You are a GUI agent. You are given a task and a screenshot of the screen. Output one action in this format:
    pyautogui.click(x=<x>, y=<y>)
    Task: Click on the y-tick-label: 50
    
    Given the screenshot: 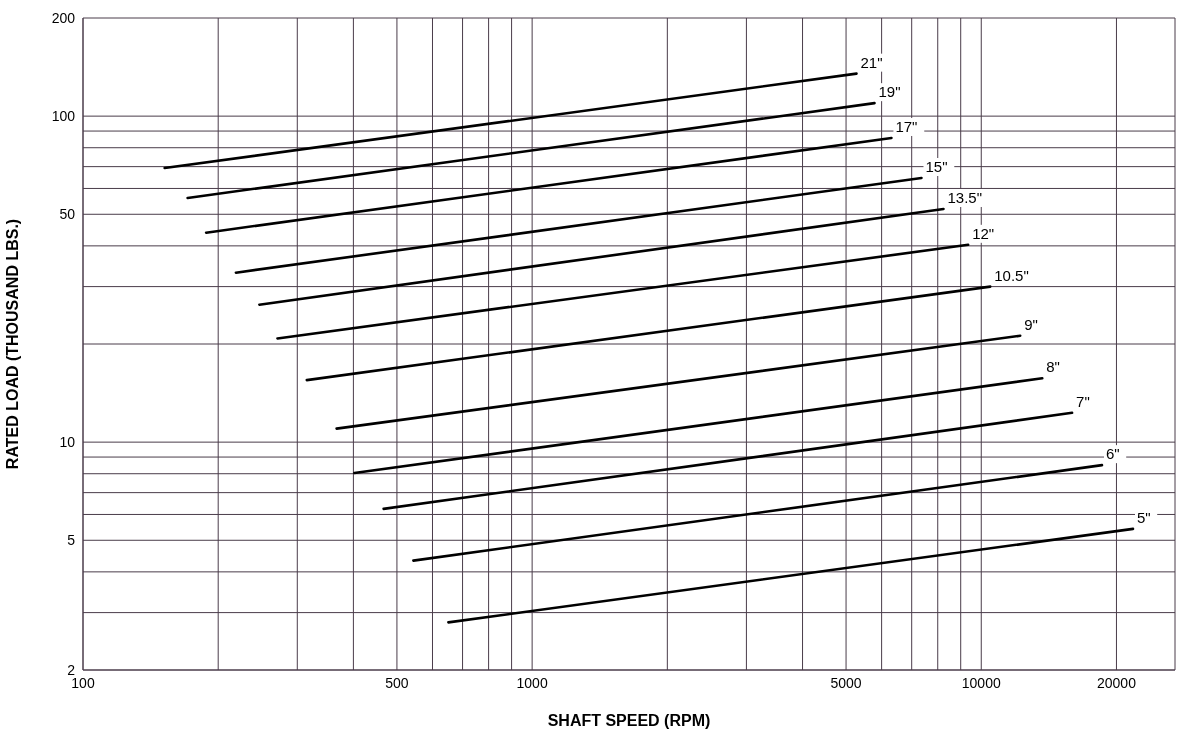 What is the action you would take?
    pyautogui.click(x=67, y=214)
    